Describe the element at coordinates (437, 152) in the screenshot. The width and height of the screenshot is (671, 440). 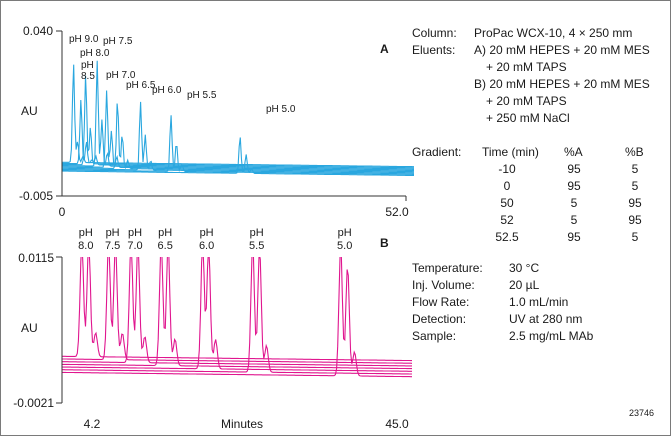
I see `gradient-label: Gradient:` at that location.